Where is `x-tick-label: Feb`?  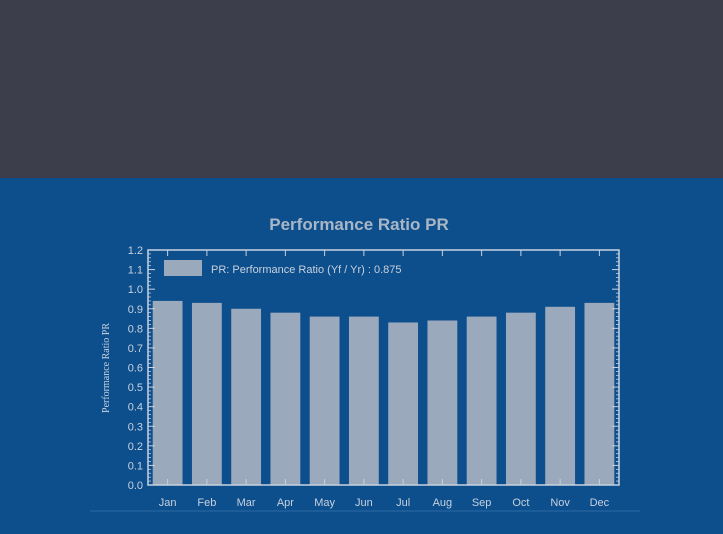 x-tick-label: Feb is located at coordinates (206, 503).